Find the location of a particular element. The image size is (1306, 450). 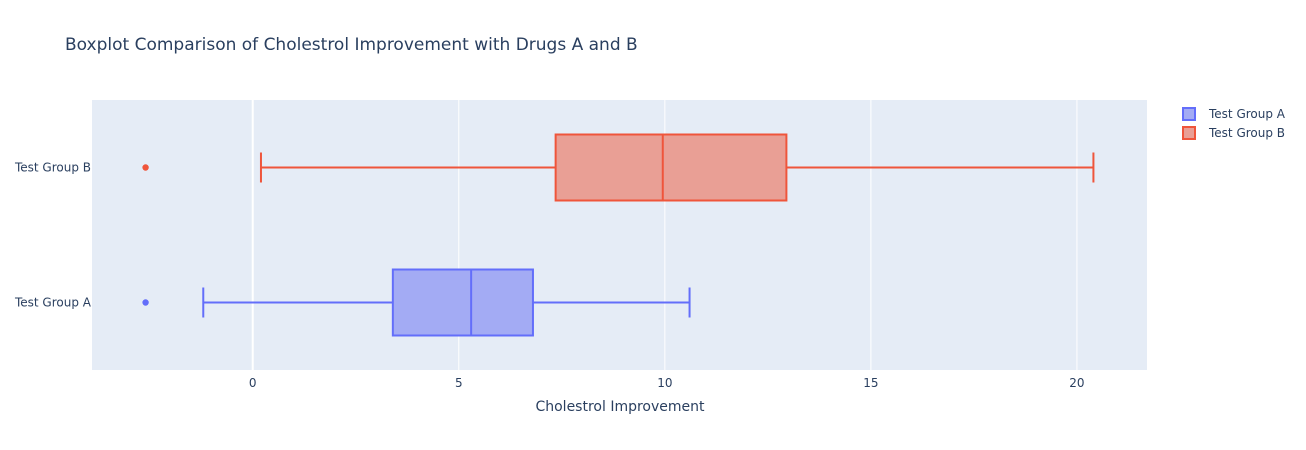

y-tick-label: Test Group B is located at coordinates (52, 168).